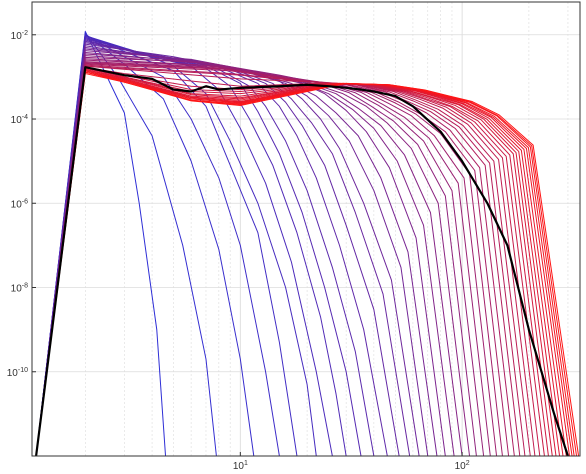 This screenshot has height=474, width=586. Describe the element at coordinates (19, 36) in the screenshot. I see `y-tick-label: 10⁻²` at that location.